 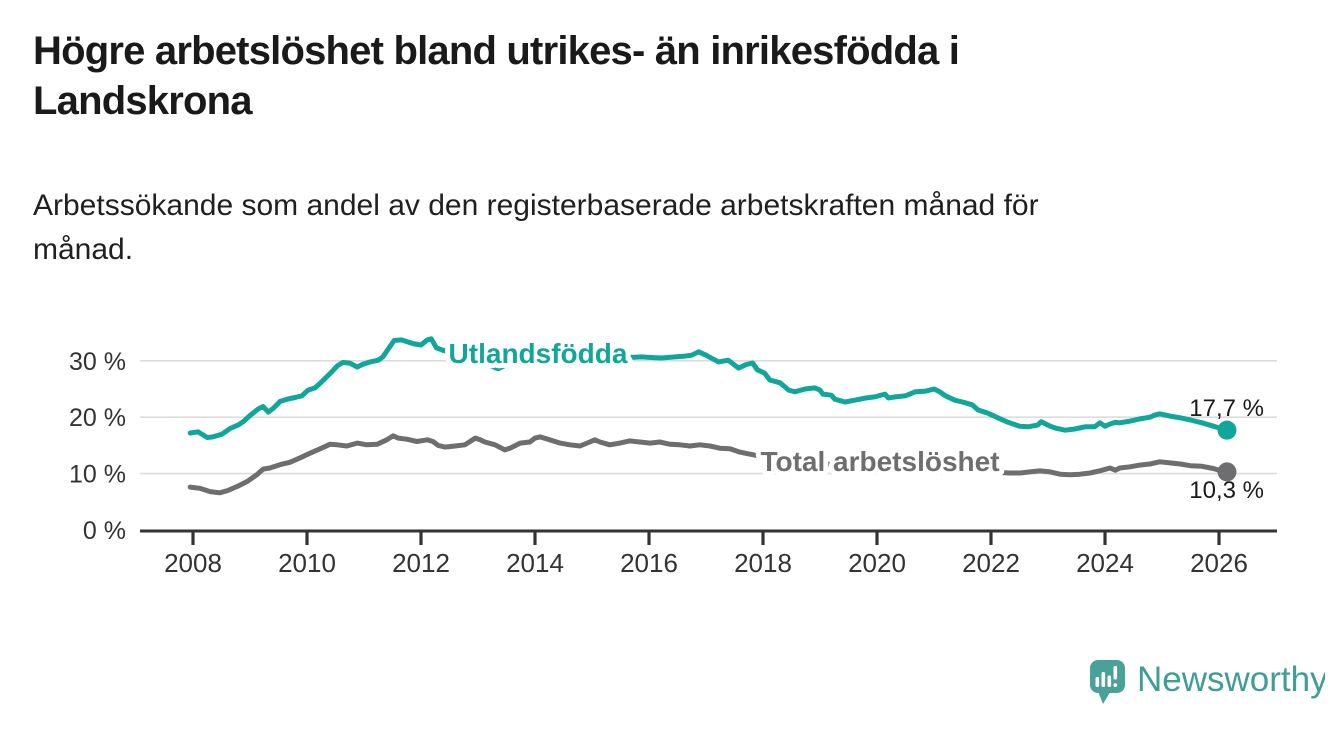 What do you see at coordinates (1226, 490) in the screenshot?
I see `series-value-label: 10,3 %` at bounding box center [1226, 490].